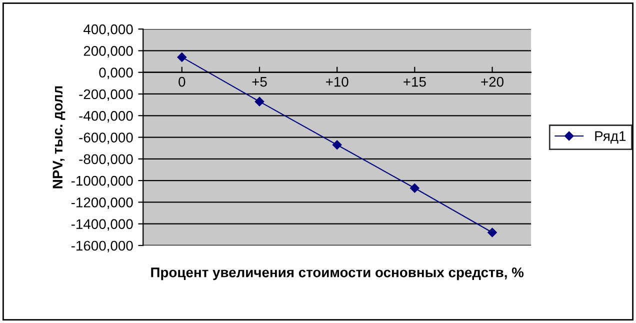  I want to click on y-tick-label: -800,000, so click(106, 160).